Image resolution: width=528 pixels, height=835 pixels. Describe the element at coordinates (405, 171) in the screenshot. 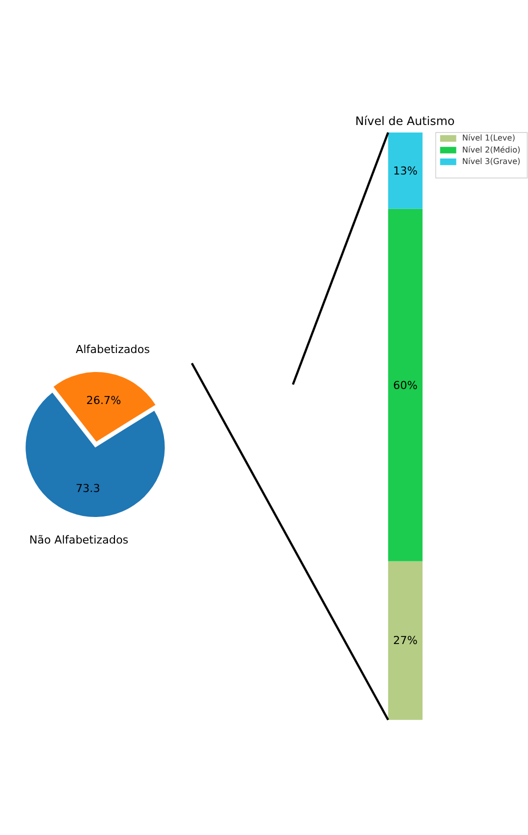

I see `data-label: 13%` at that location.